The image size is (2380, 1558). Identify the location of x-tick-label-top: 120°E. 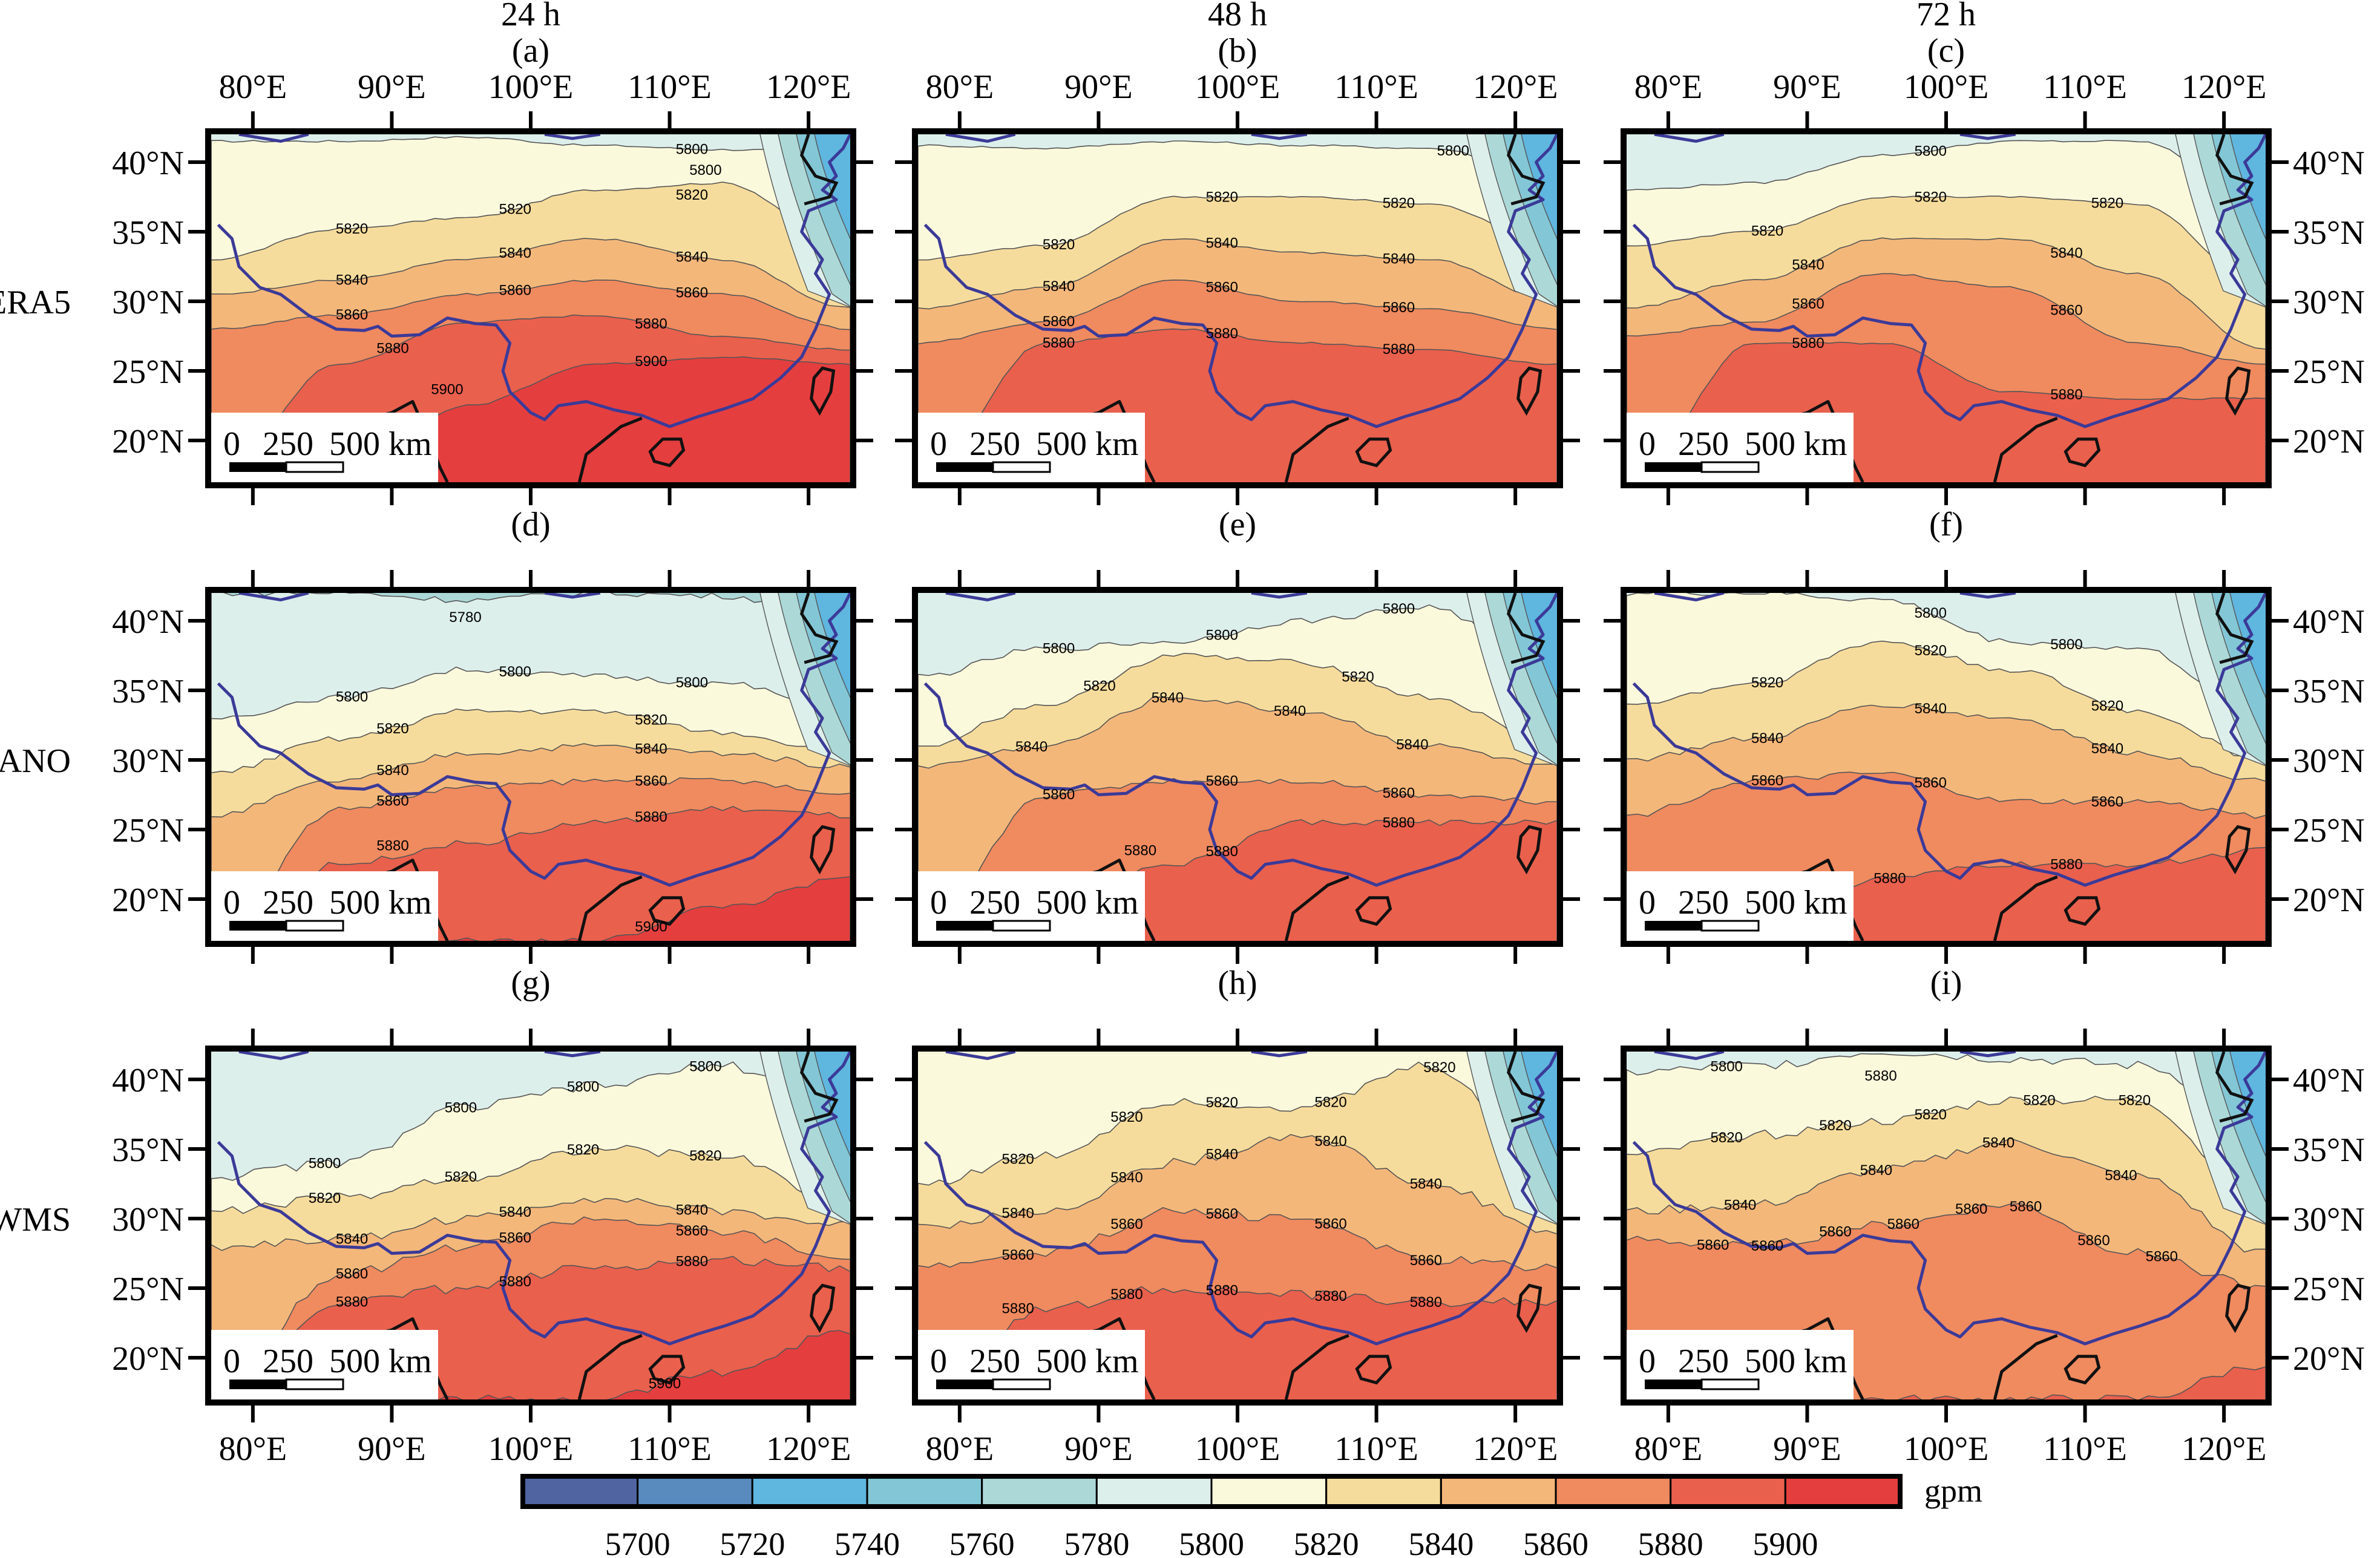
(2224, 87).